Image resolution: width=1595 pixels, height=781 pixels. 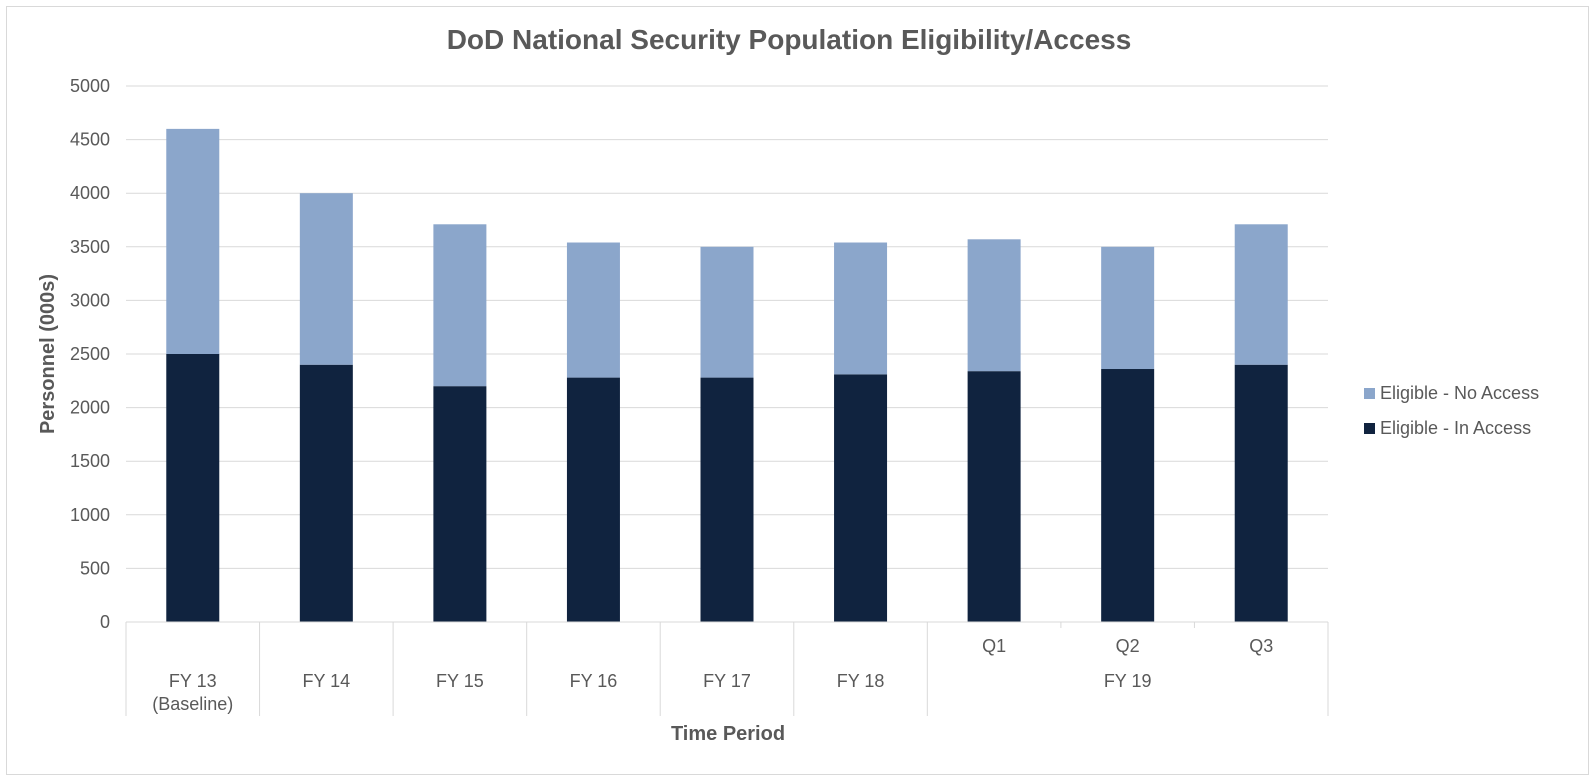 I want to click on legend-swatch-eligible-in-access, so click(x=1369, y=428).